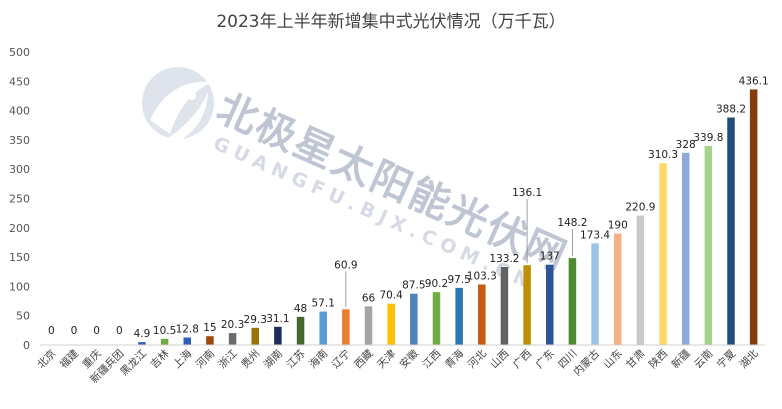 This screenshot has width=782, height=409. What do you see at coordinates (19, 81) in the screenshot?
I see `y-tick-label: 450` at bounding box center [19, 81].